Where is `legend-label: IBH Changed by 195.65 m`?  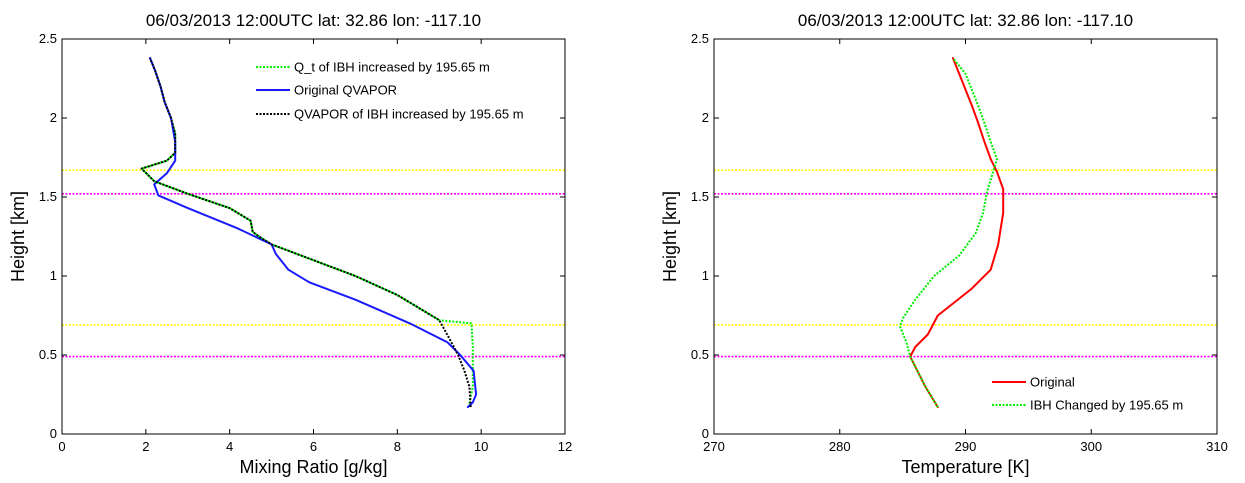
legend-label: IBH Changed by 195.65 m is located at coordinates (1106, 405).